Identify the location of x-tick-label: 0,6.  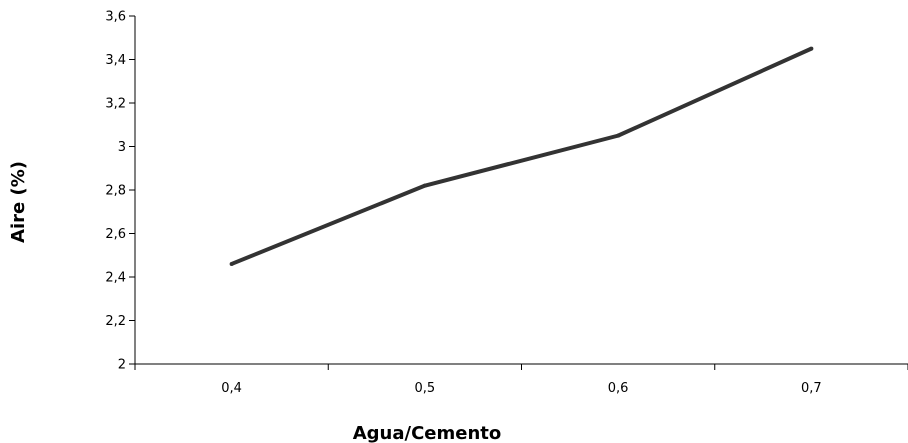
(618, 388).